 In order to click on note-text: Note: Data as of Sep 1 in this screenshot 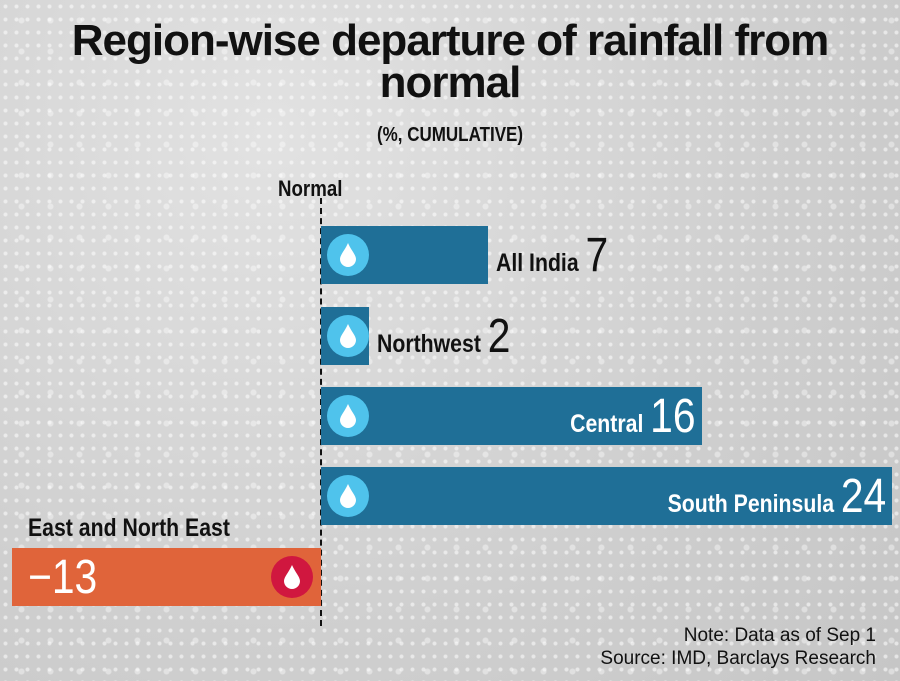, I will do `click(779, 635)`.